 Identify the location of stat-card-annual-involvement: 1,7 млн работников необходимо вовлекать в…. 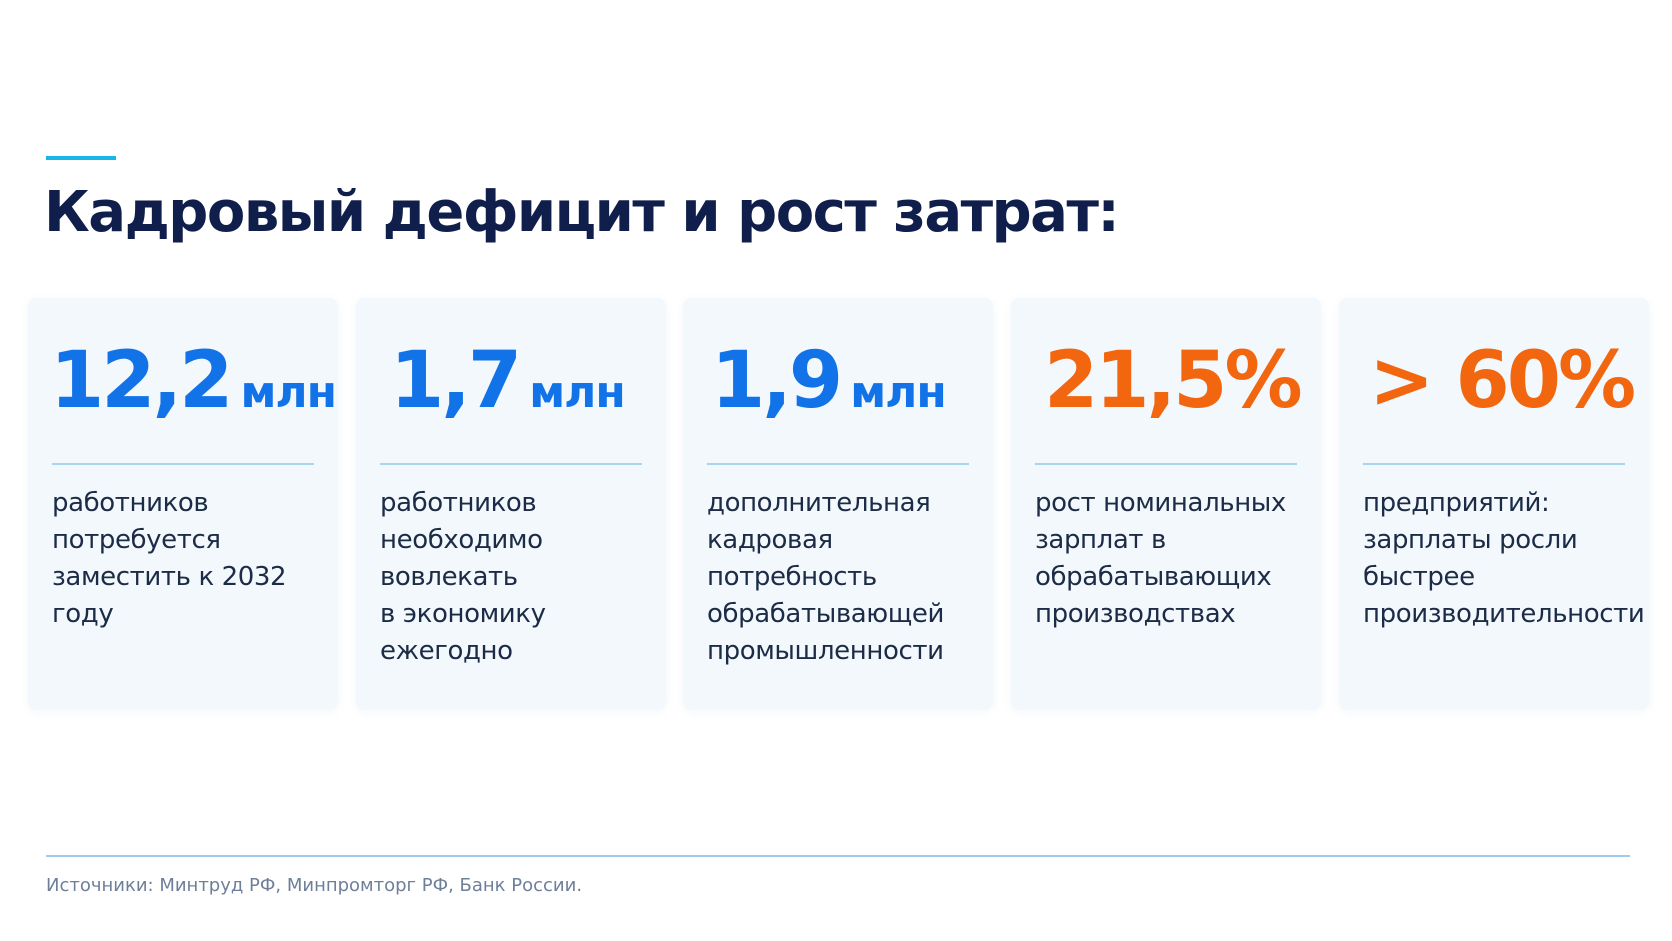
(511, 504).